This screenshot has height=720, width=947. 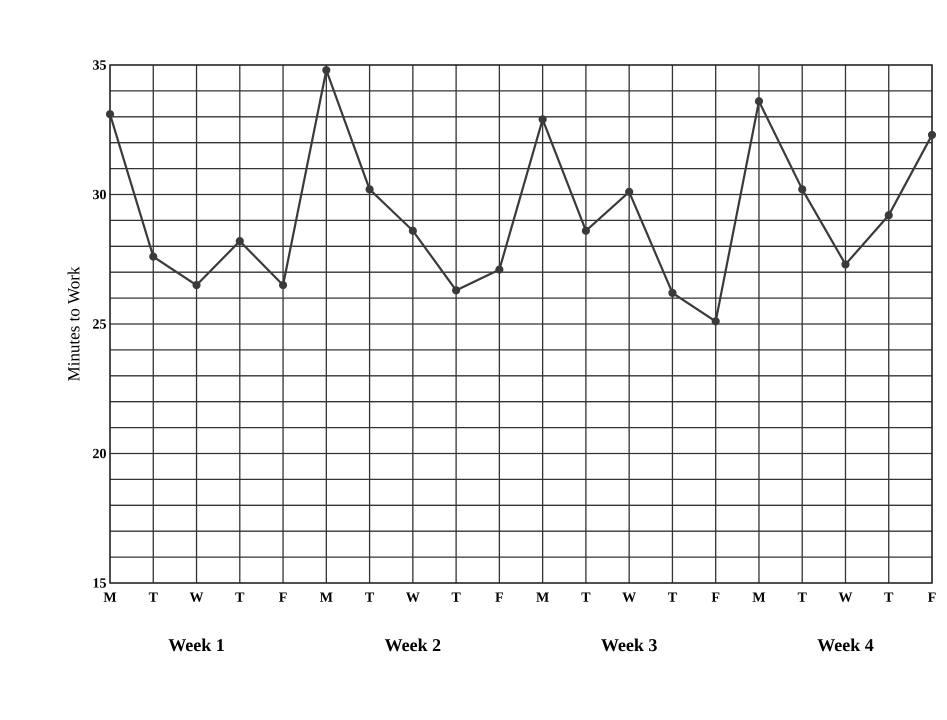 What do you see at coordinates (845, 645) in the screenshot?
I see `text: Week 4` at bounding box center [845, 645].